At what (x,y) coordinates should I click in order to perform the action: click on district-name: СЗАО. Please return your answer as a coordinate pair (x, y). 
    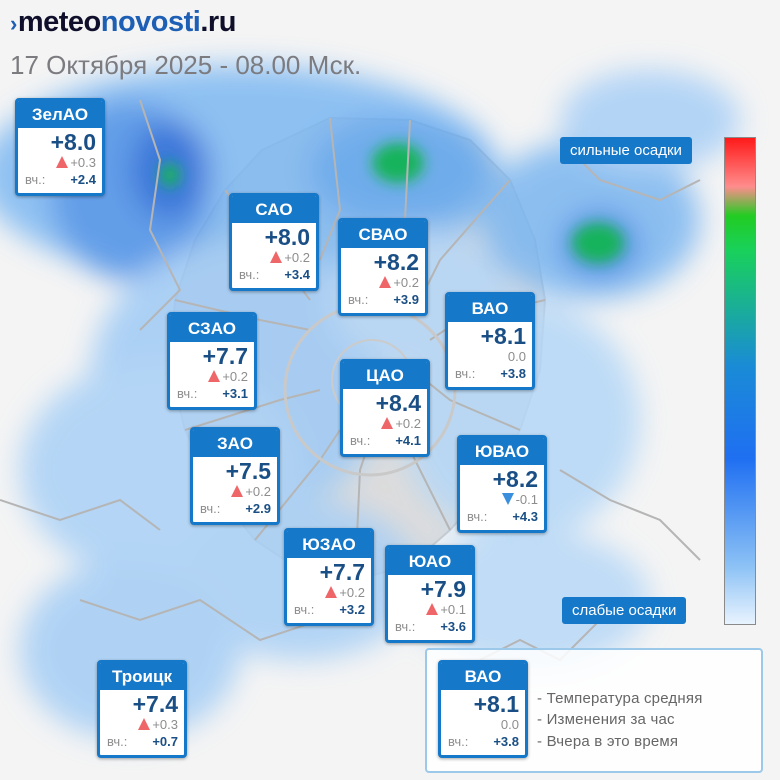
    Looking at the image, I should click on (212, 328).